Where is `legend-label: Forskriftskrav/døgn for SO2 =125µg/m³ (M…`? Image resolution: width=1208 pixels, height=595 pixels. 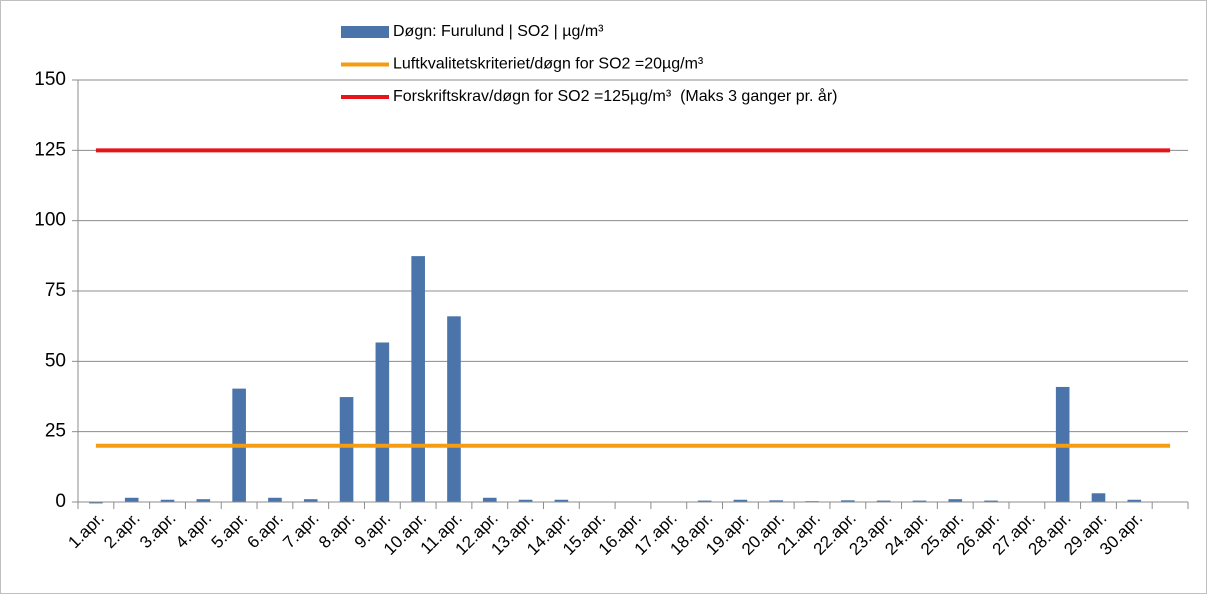
legend-label: Forskriftskrav/døgn for SO2 =125µg/m³ (M… is located at coordinates (615, 96).